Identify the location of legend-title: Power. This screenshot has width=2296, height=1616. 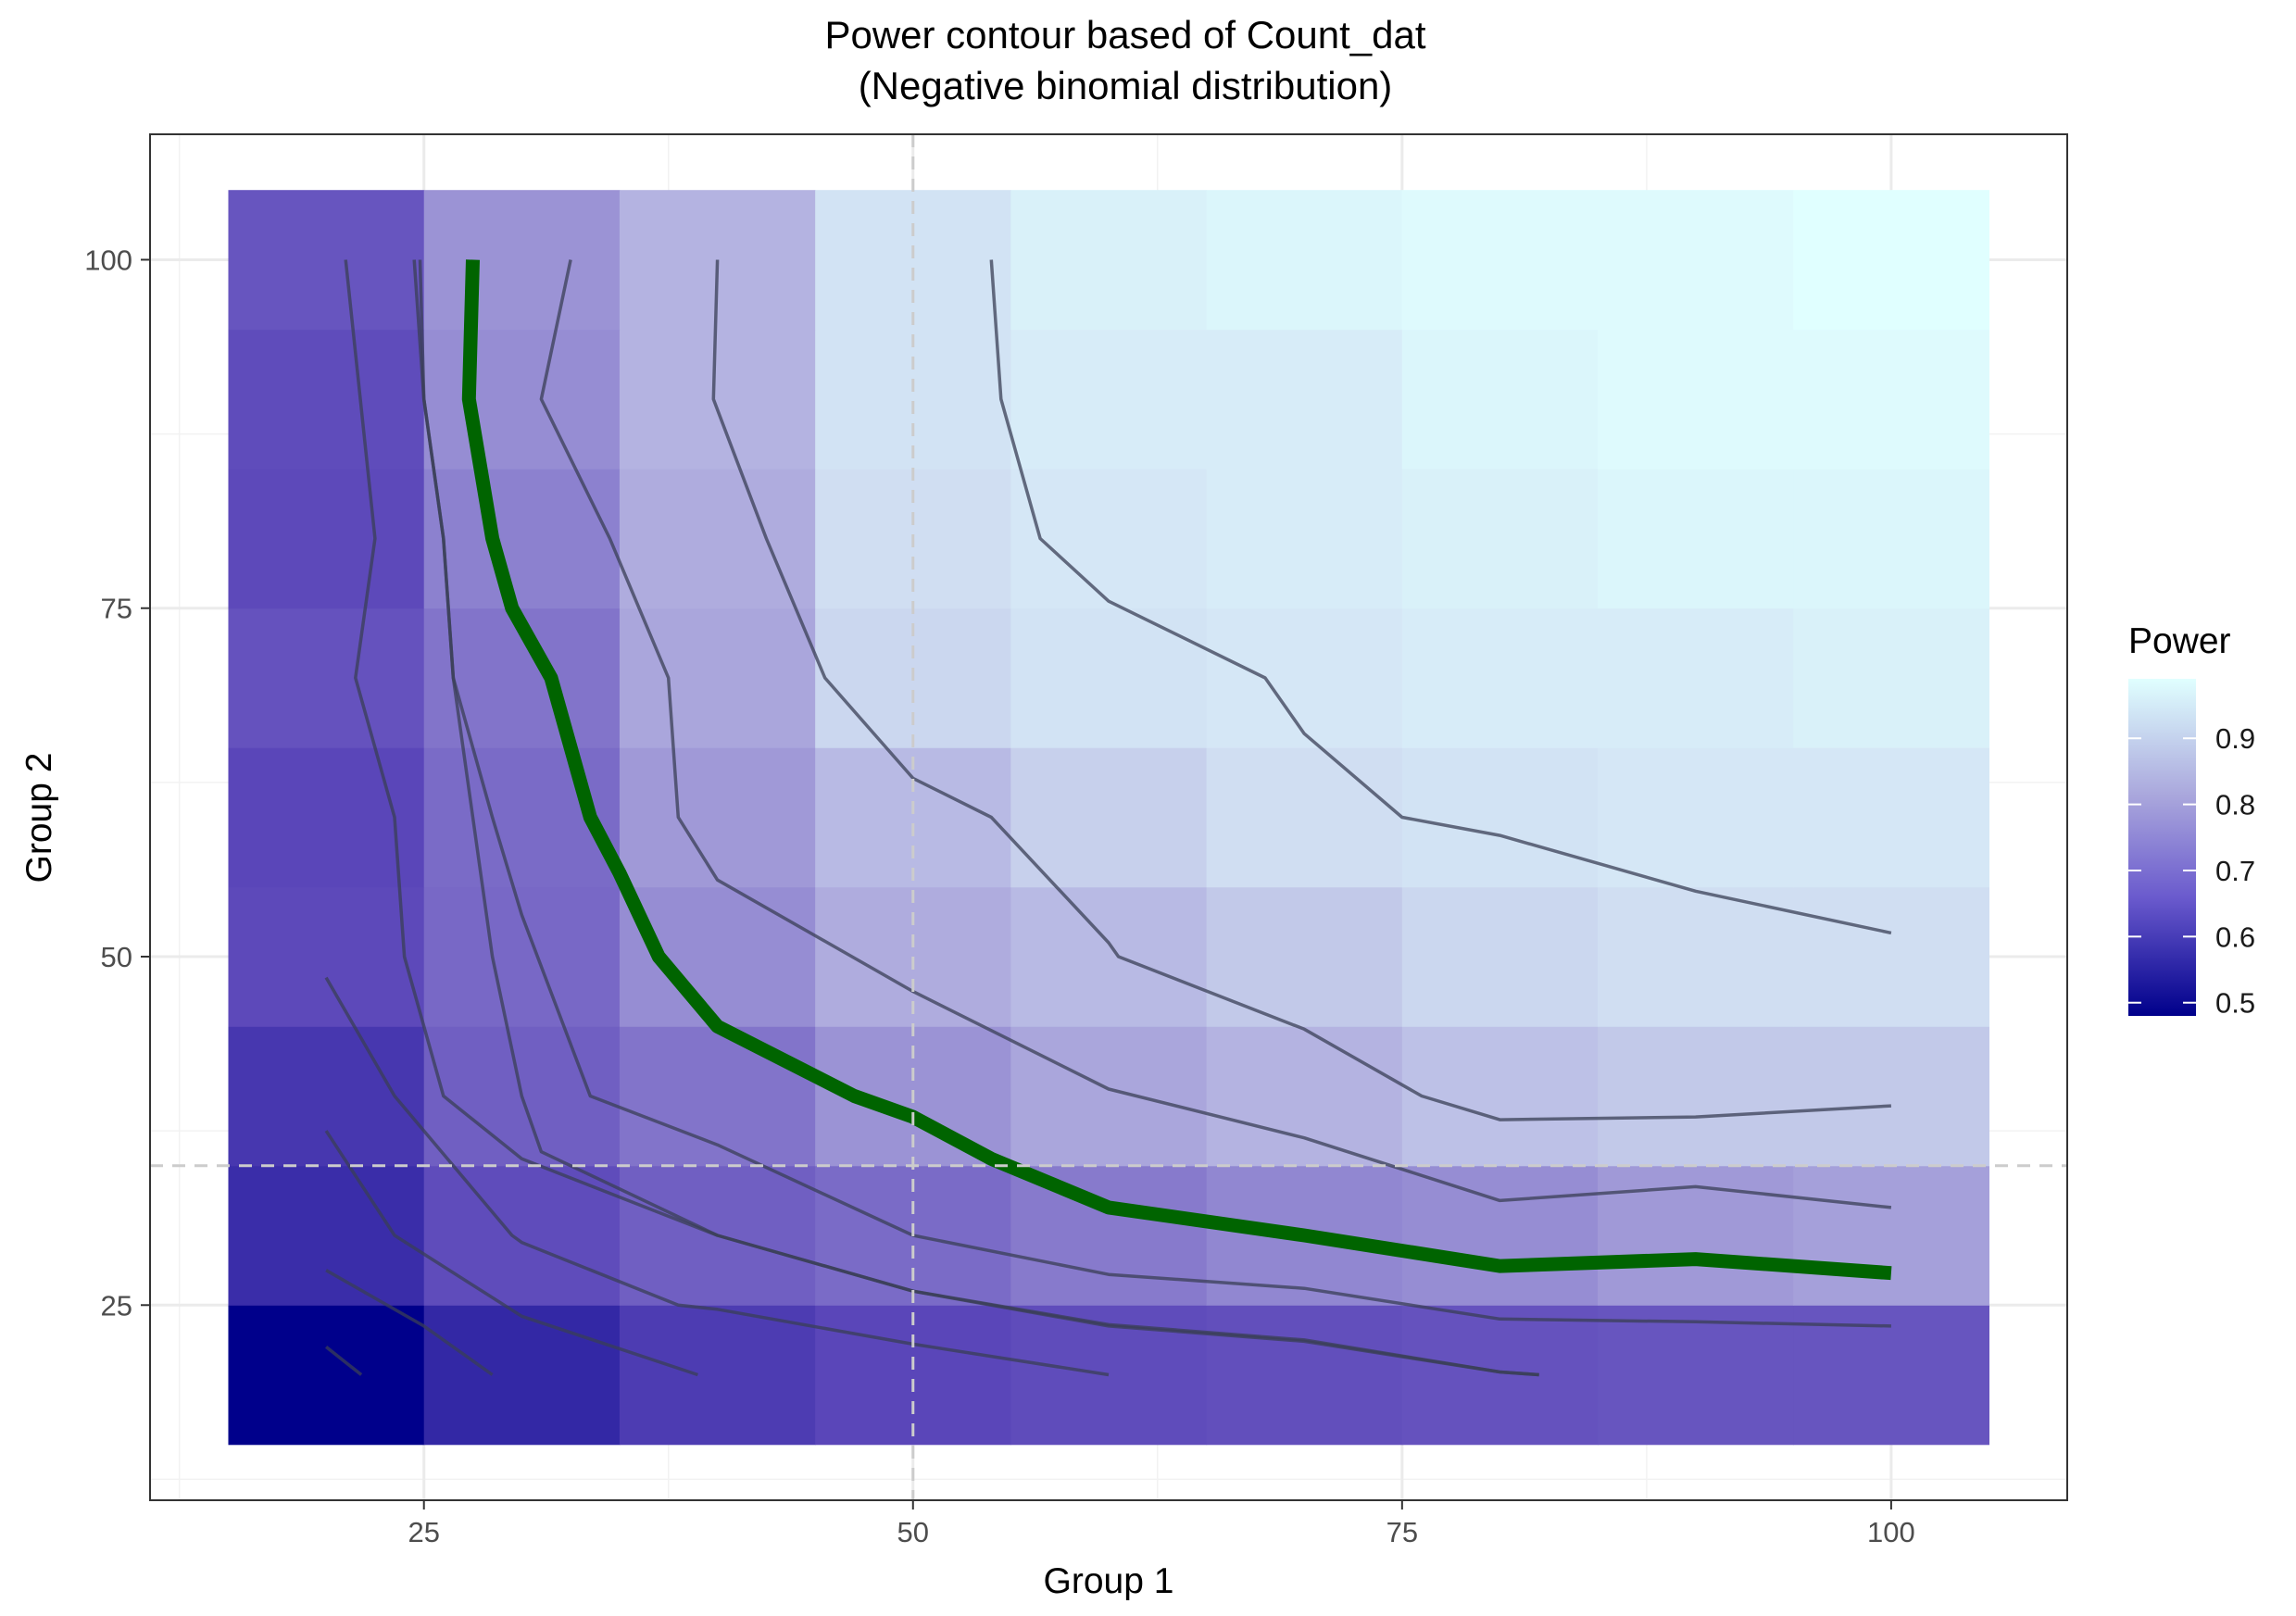
(2179, 641).